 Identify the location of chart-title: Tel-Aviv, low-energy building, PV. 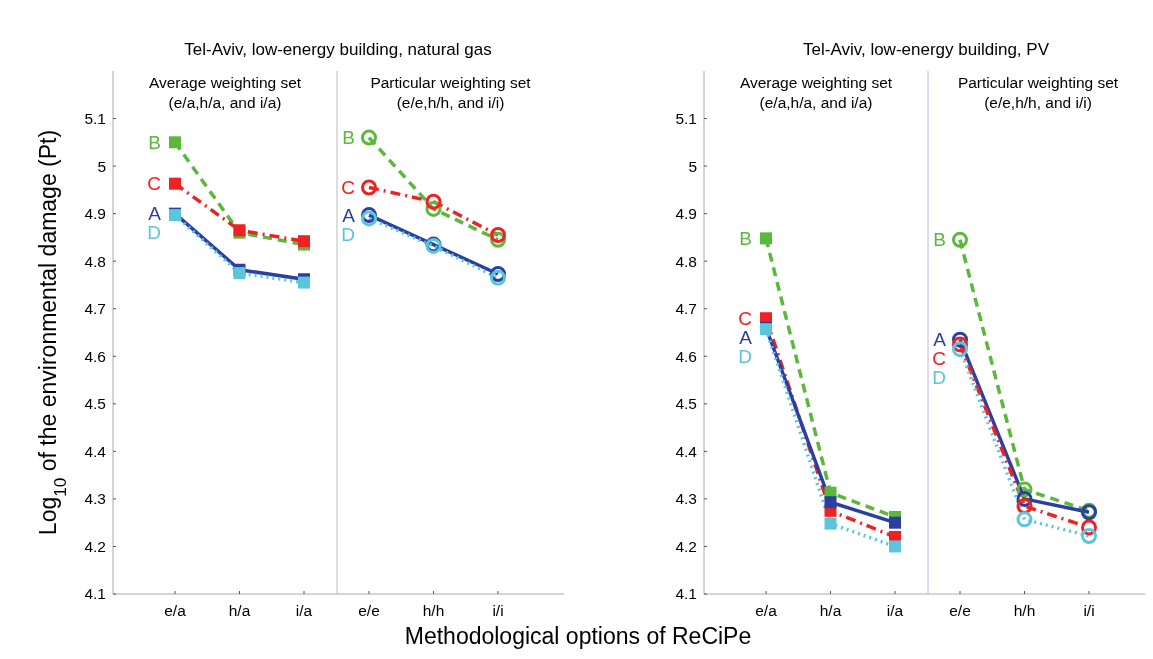
(926, 49).